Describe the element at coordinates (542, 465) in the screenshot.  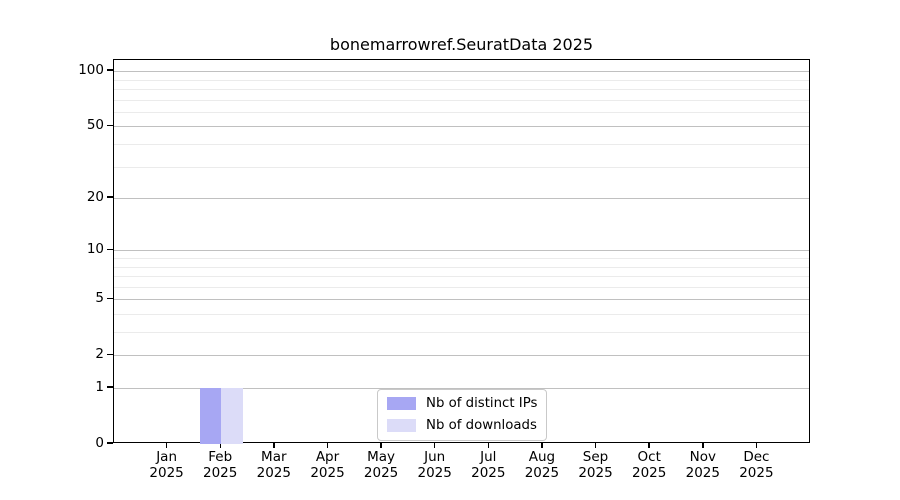
I see `x-tick-label: Aug 2025` at that location.